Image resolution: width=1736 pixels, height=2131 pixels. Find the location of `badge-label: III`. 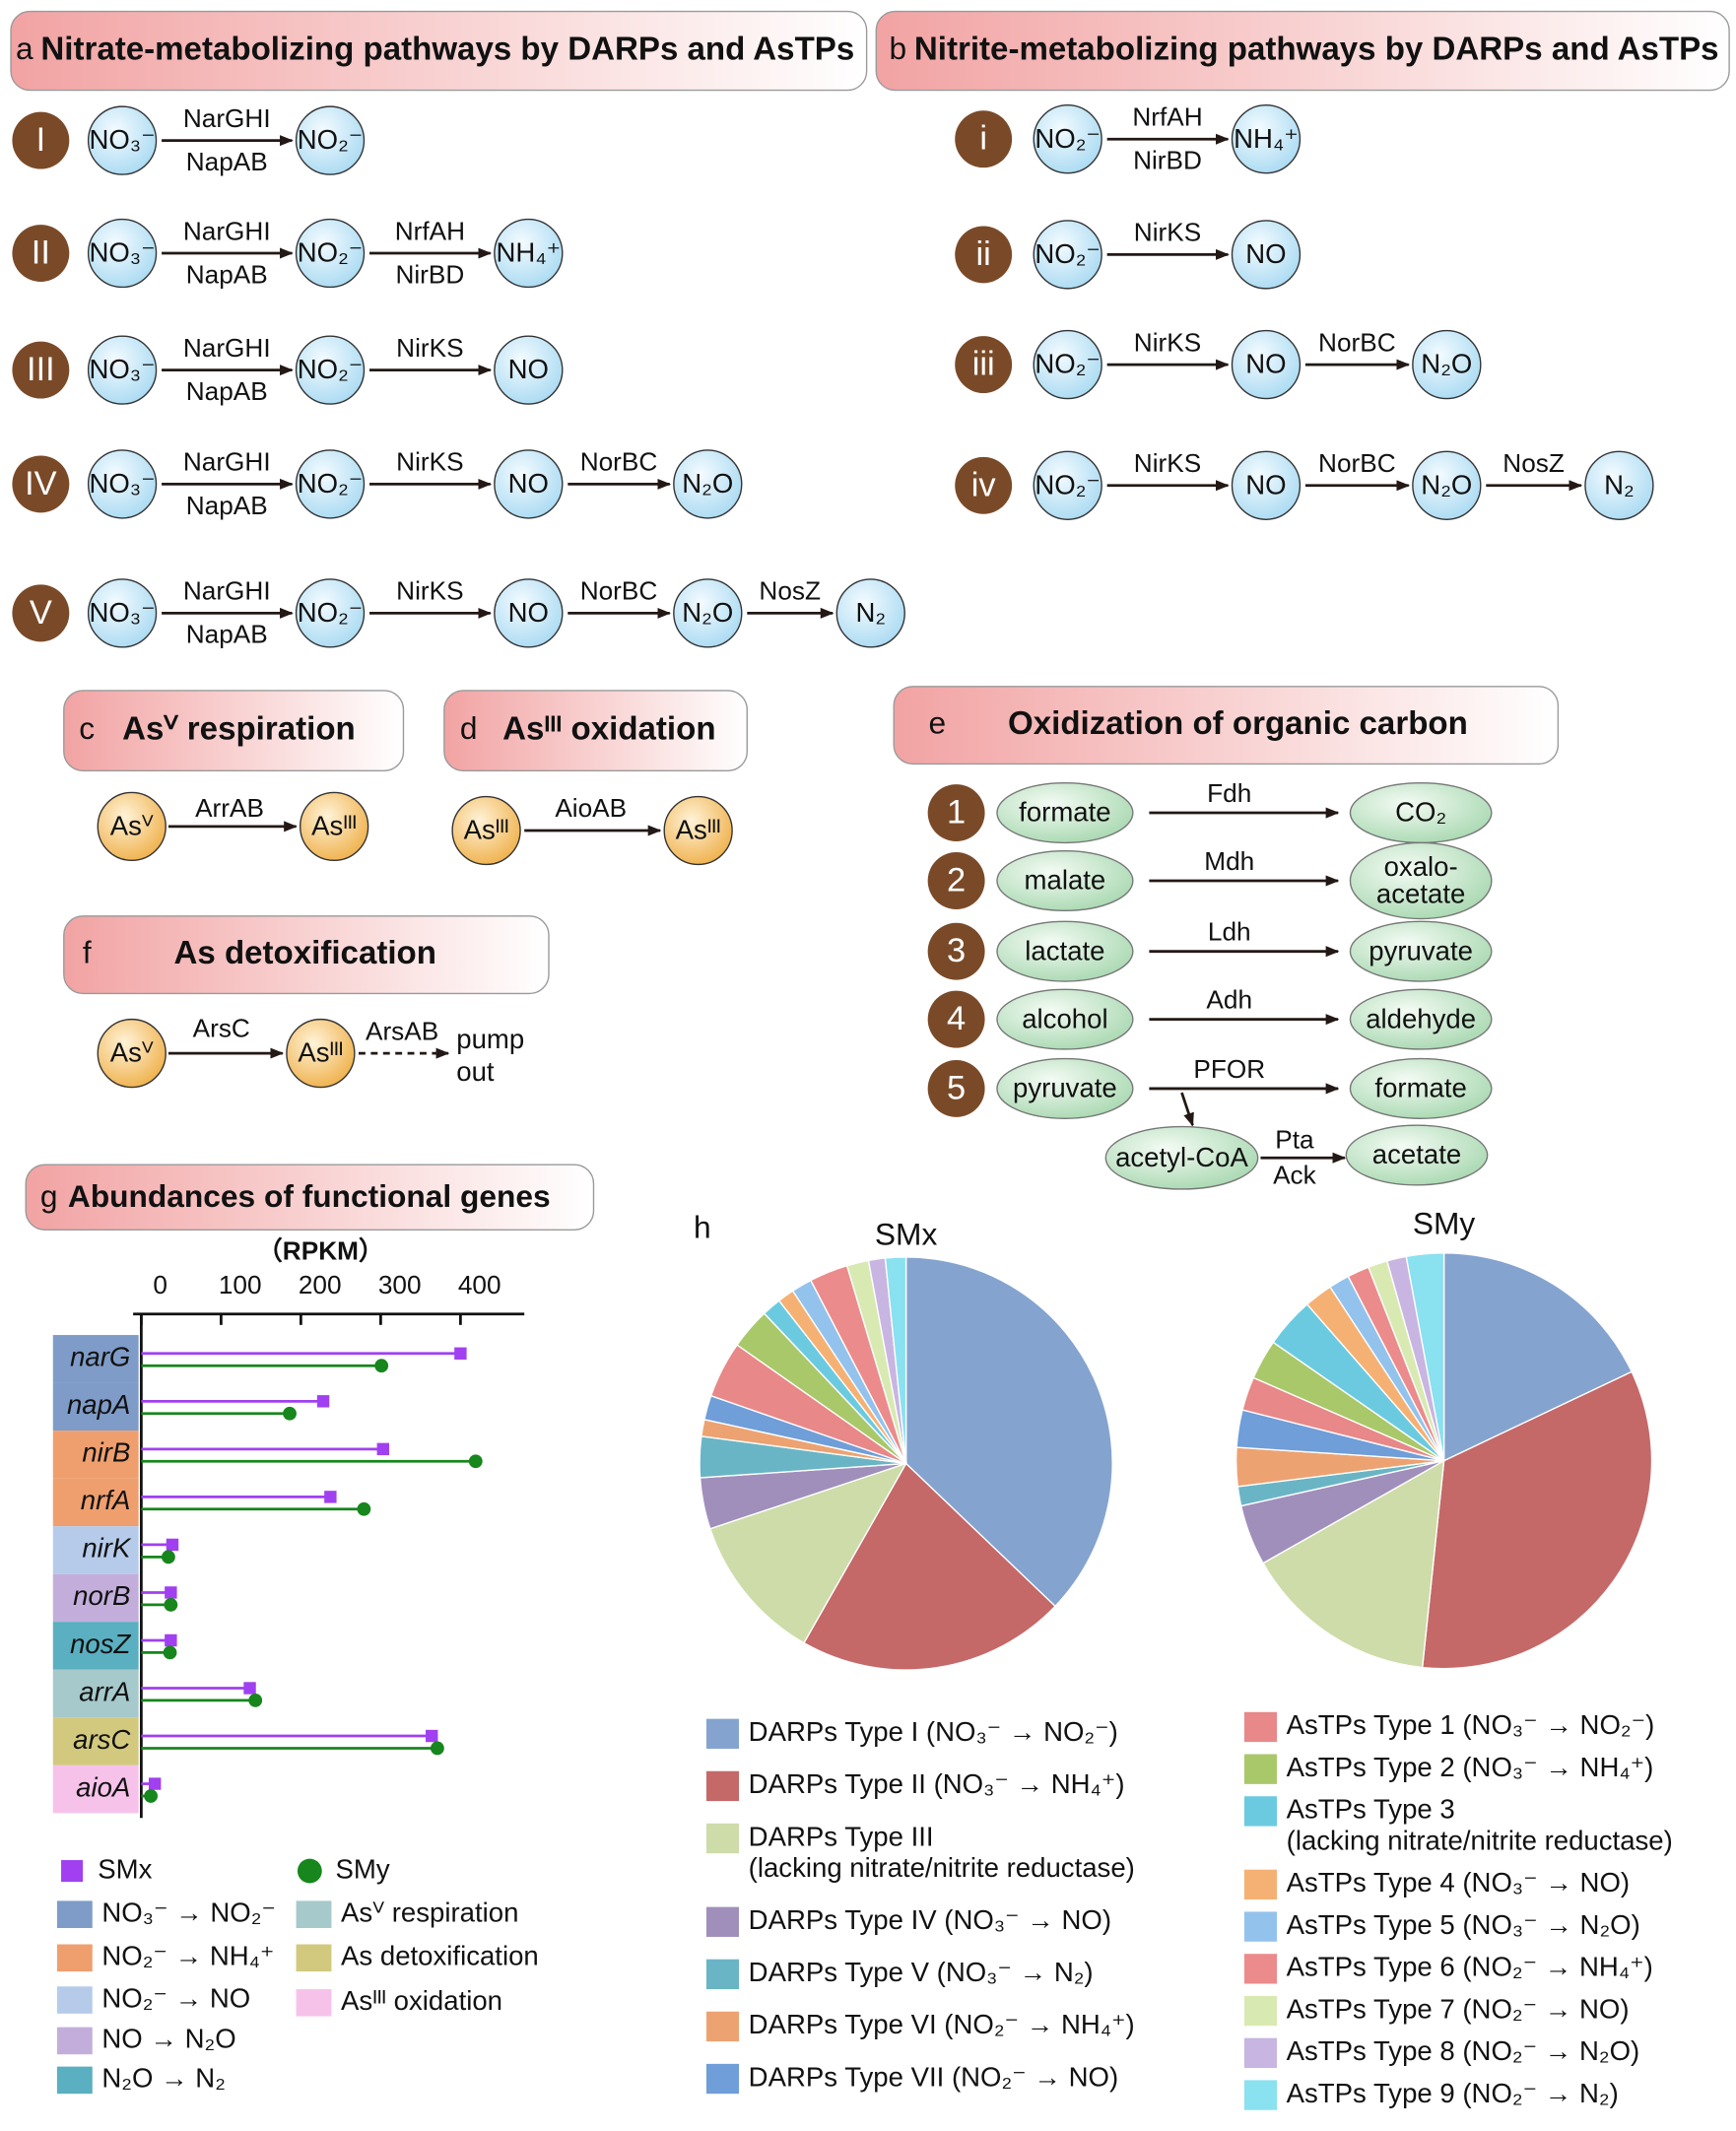

badge-label: III is located at coordinates (41, 369).